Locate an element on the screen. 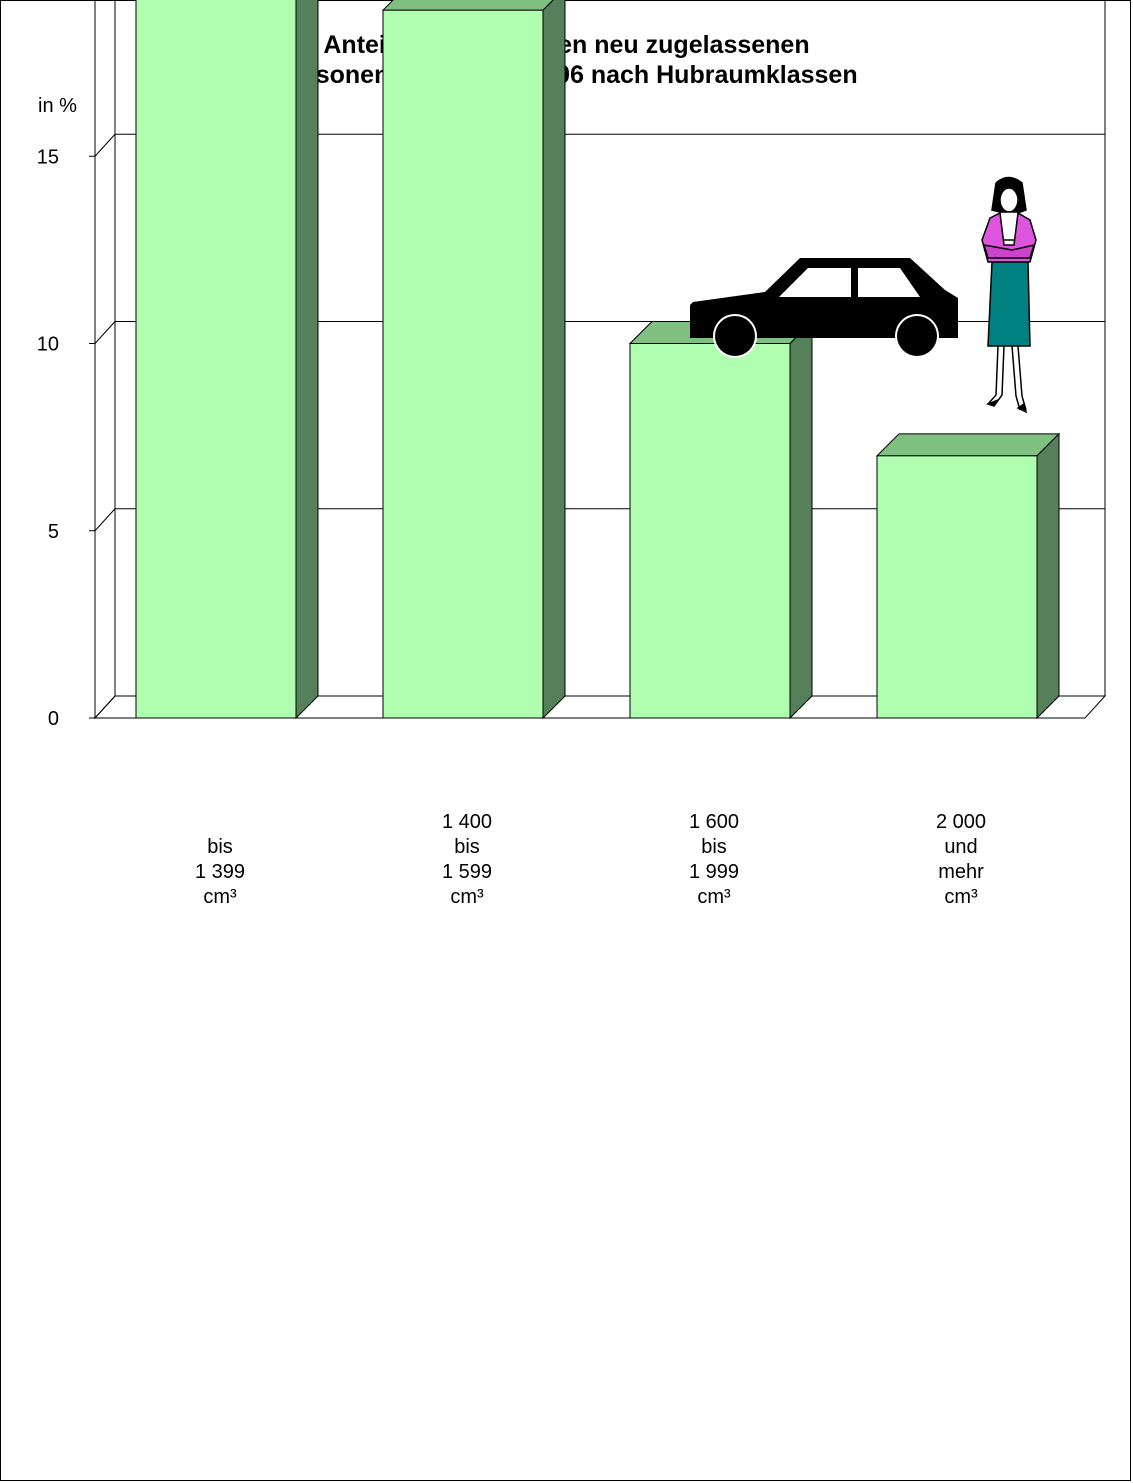  category-label: 1 400 is located at coordinates (467, 822).